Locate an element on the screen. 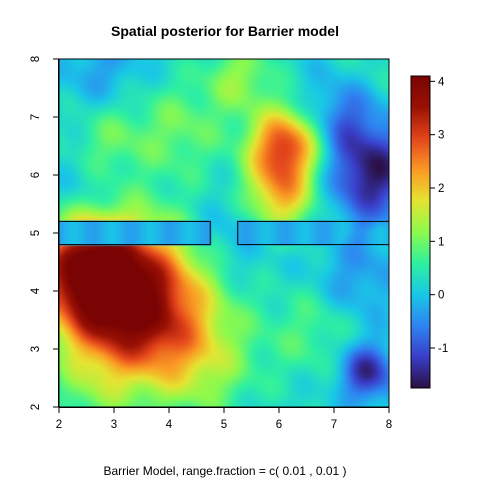  y-axis: 2 3 4 5 6 7 8 is located at coordinates (44, 233).